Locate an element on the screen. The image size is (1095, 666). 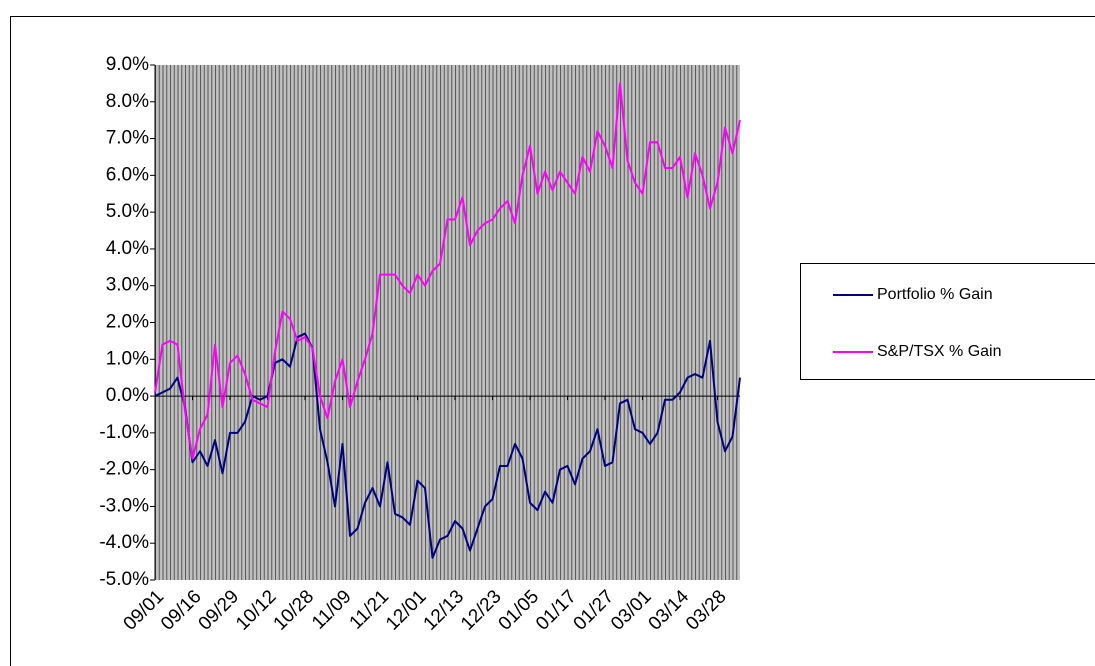
legend is located at coordinates (947, 321).